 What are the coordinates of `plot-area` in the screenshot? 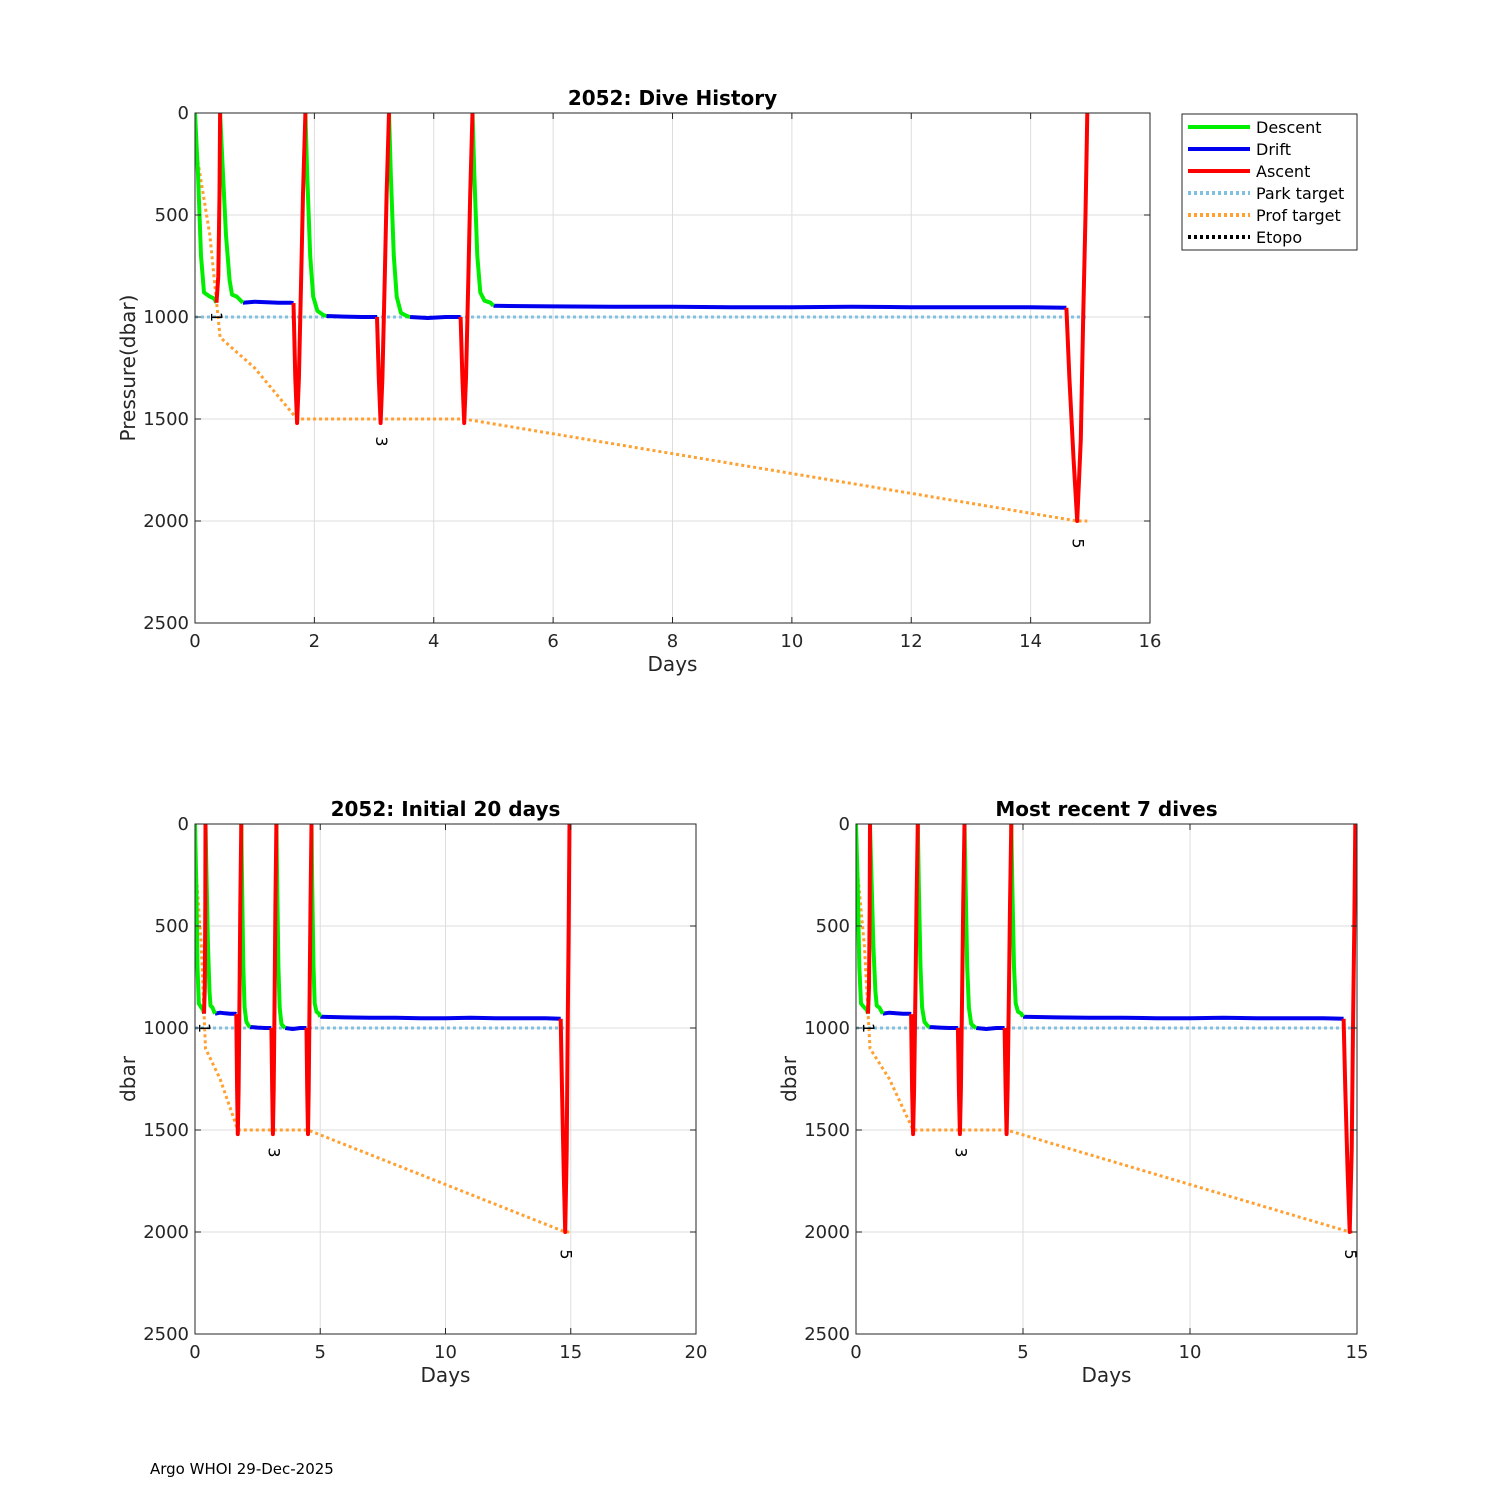 It's located at (1106, 1079).